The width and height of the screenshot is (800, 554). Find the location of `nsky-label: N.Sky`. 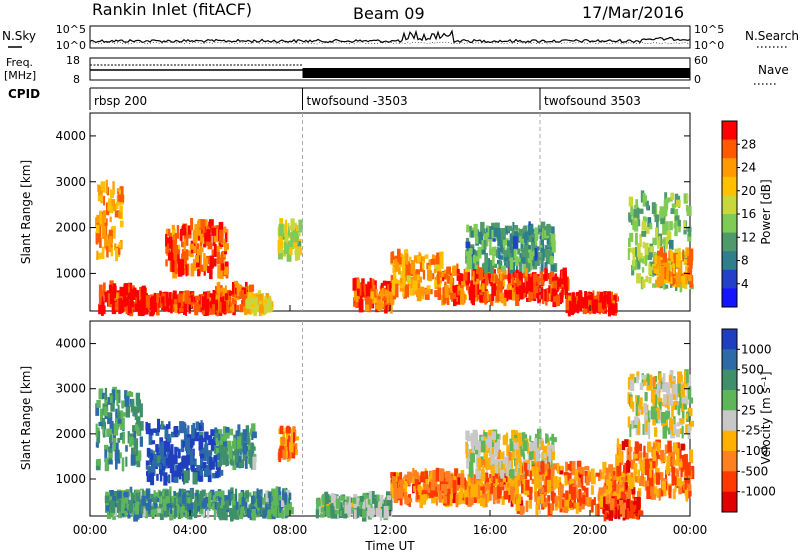

nsky-label: N.Sky is located at coordinates (19, 36).